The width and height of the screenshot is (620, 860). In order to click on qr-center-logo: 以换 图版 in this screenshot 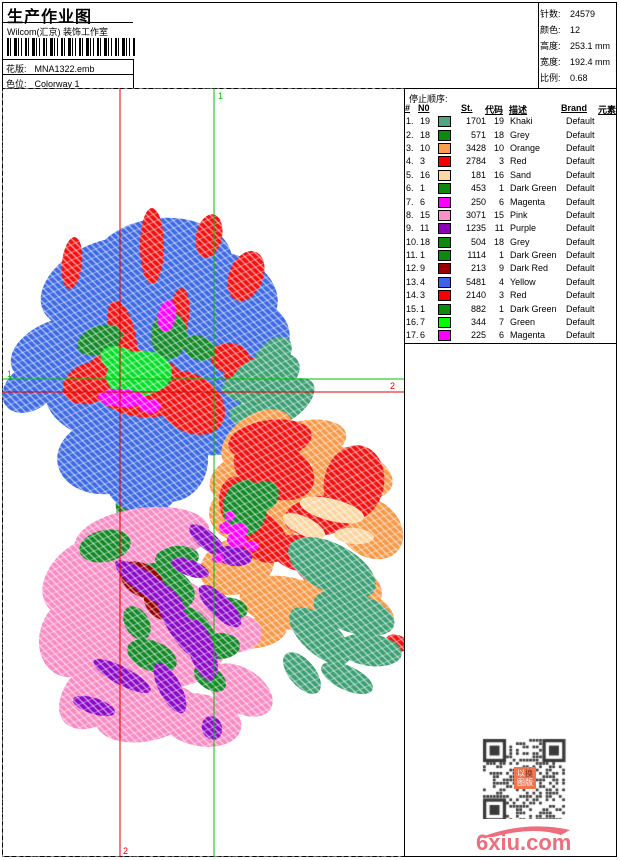, I will do `click(525, 778)`.